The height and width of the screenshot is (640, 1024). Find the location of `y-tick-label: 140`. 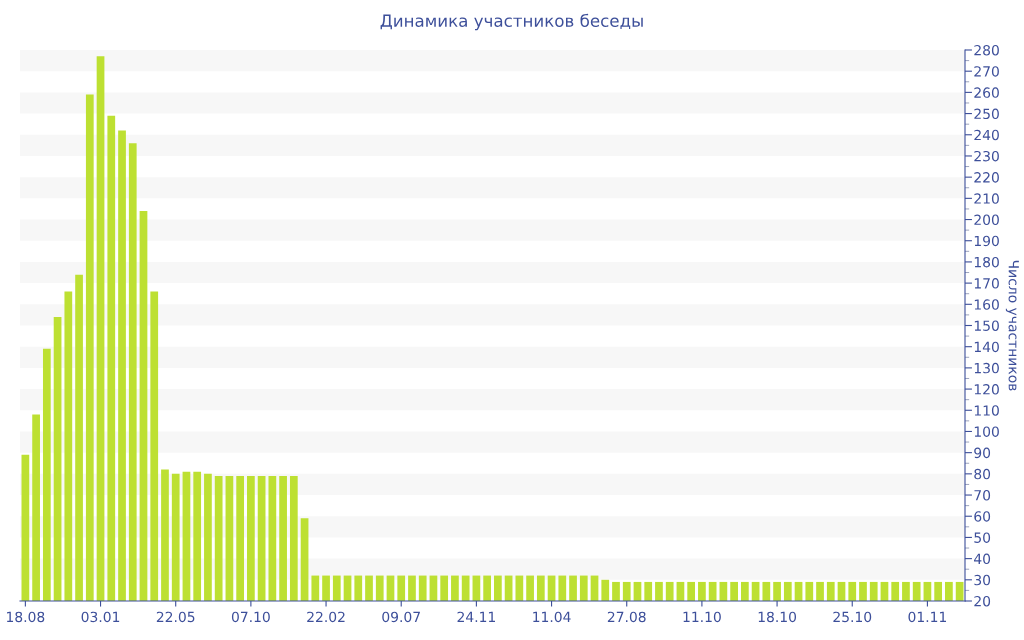

y-tick-label: 140 is located at coordinates (986, 347).